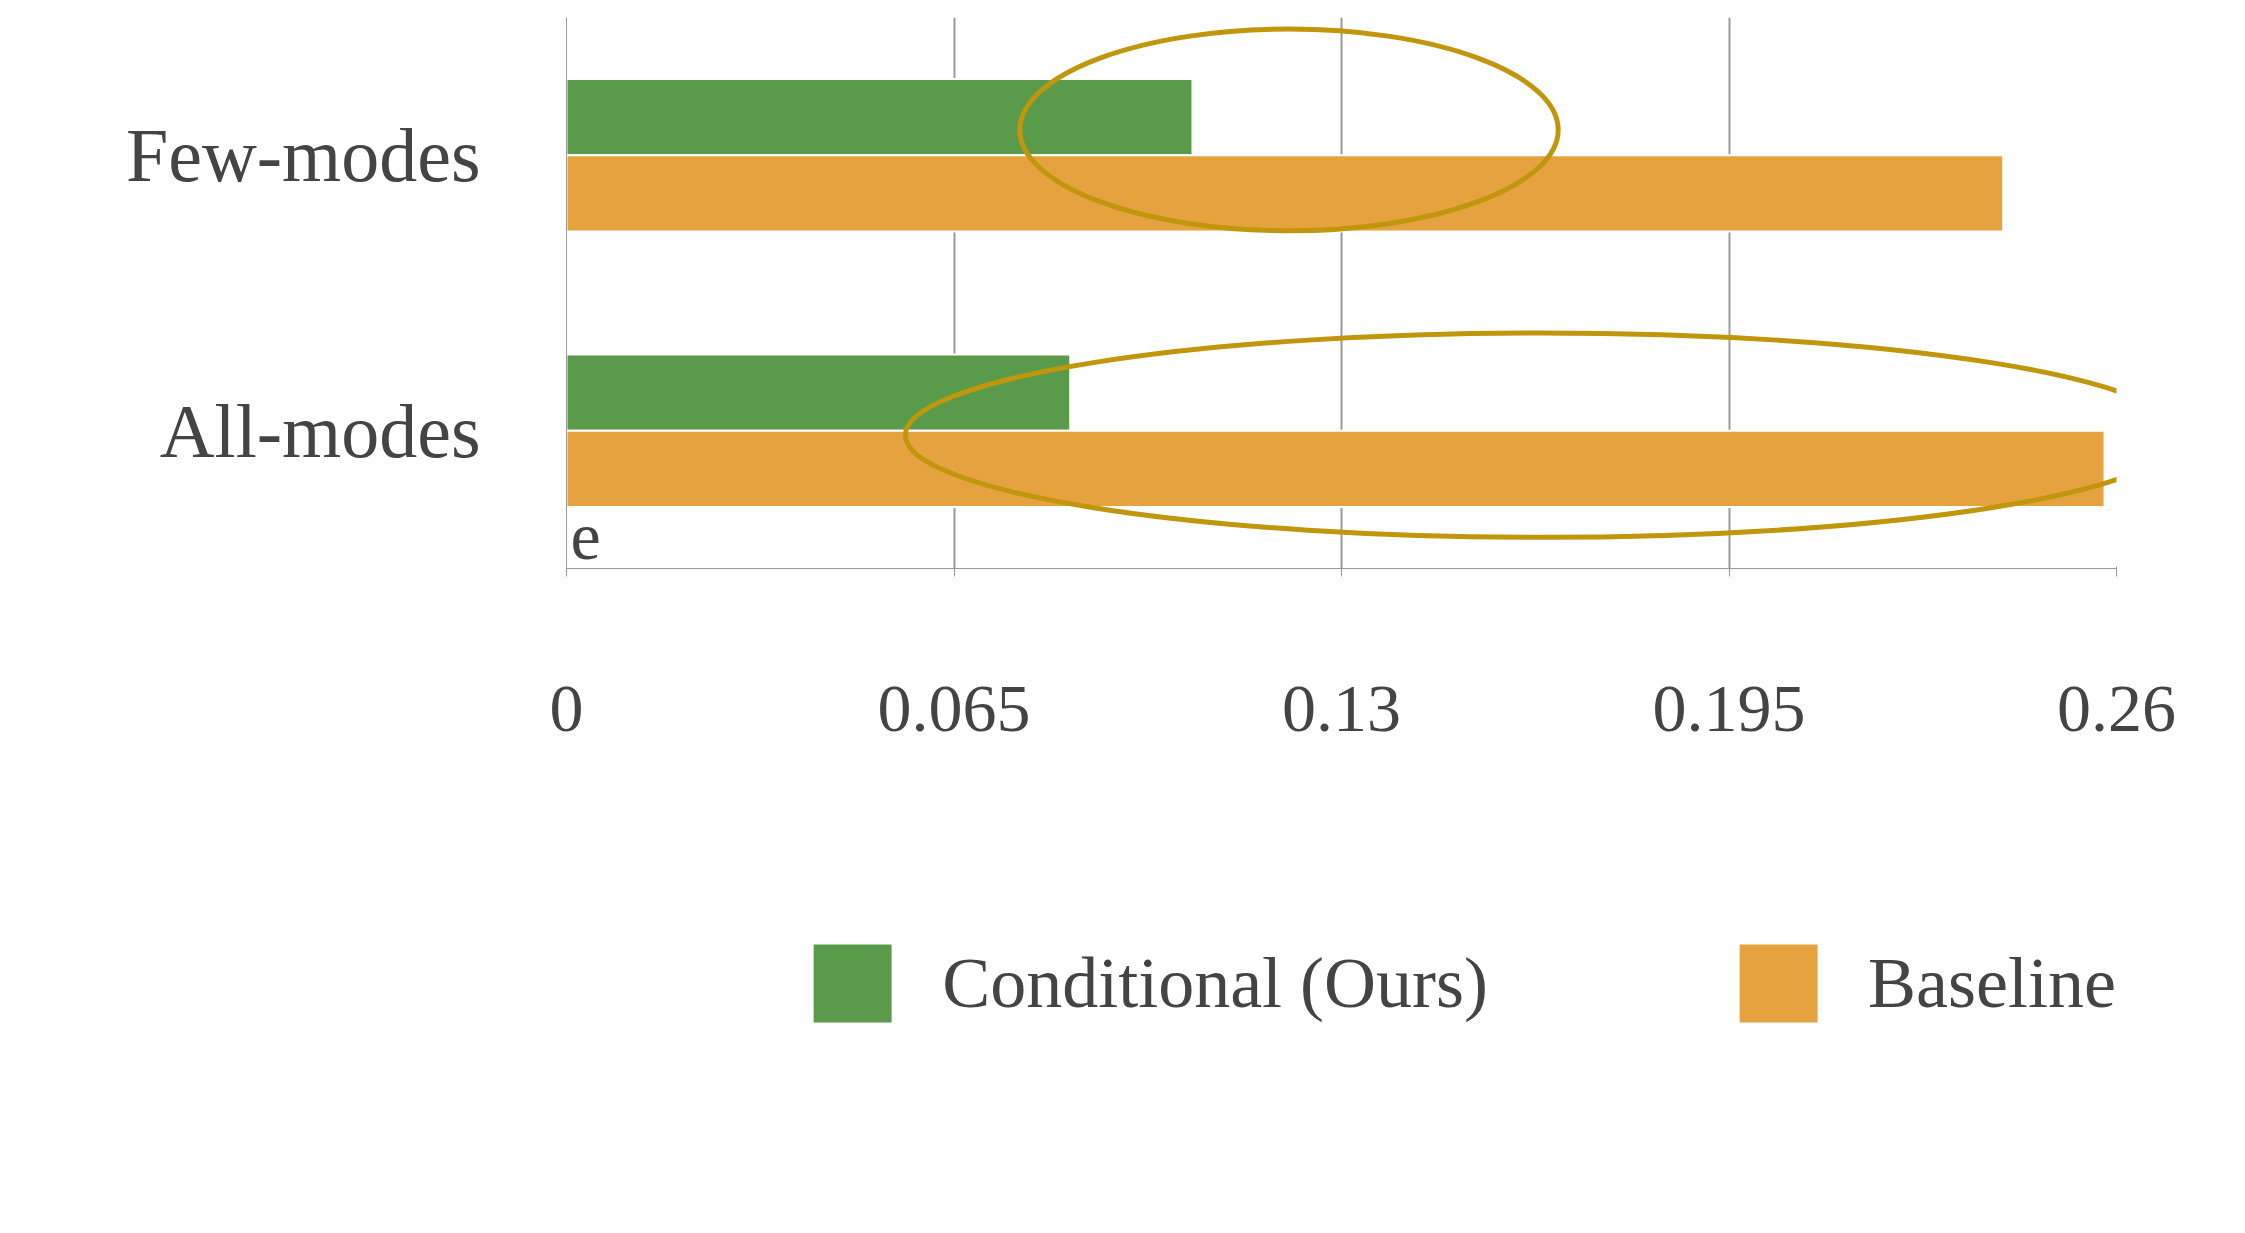 Image resolution: width=2245 pixels, height=1233 pixels. I want to click on x-tick-label: 0, so click(566, 707).